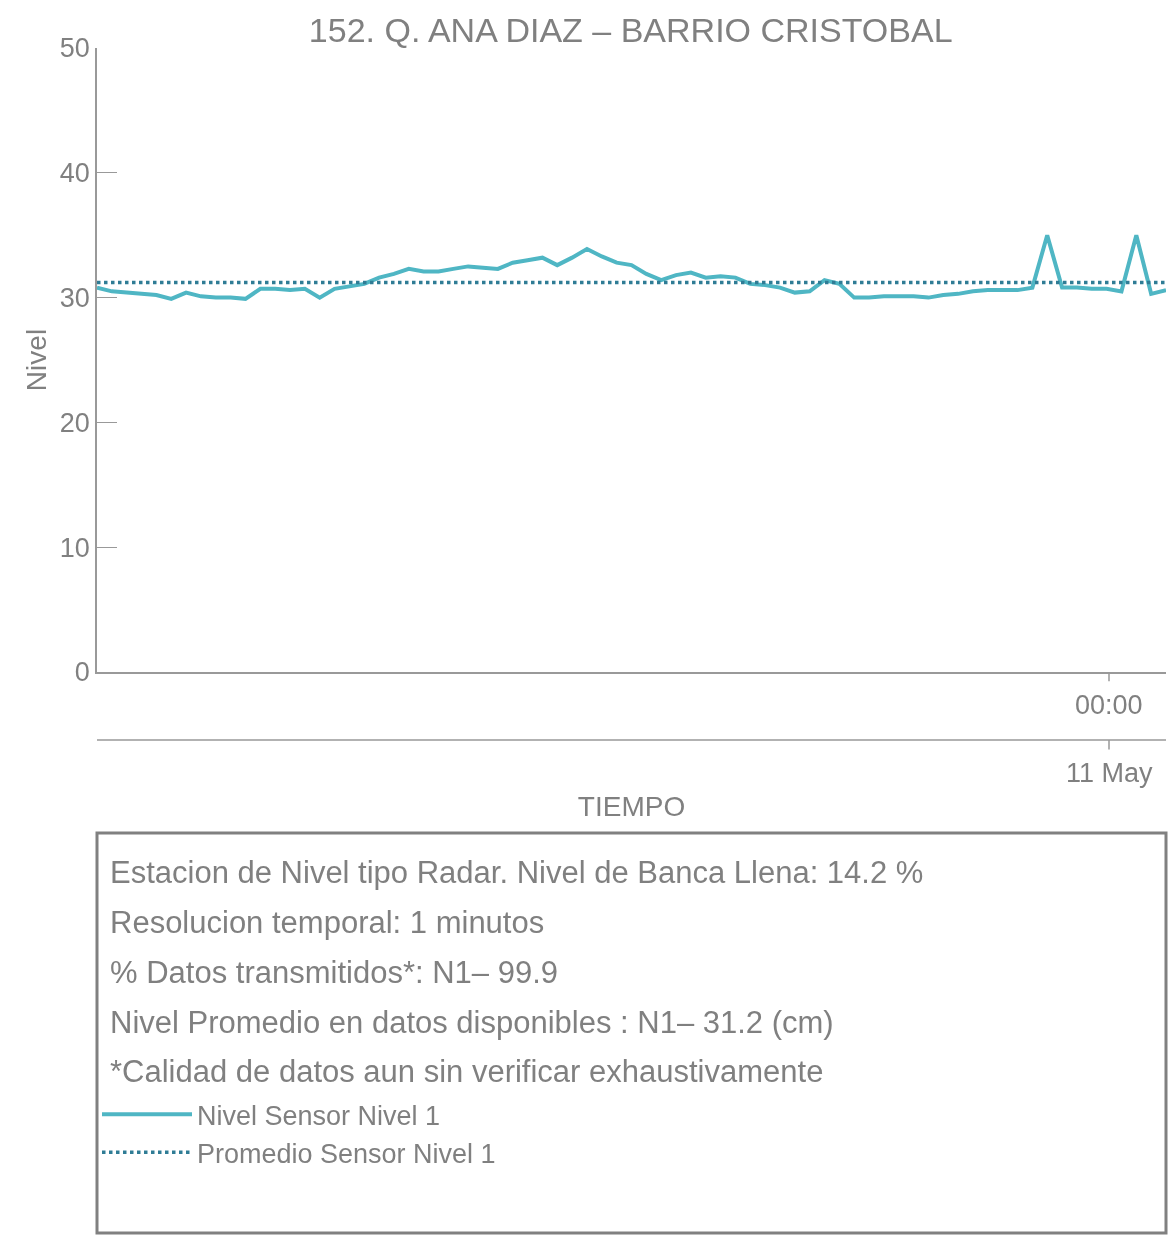 The height and width of the screenshot is (1236, 1168). Describe the element at coordinates (74, 298) in the screenshot. I see `y-tick-label: 30` at that location.